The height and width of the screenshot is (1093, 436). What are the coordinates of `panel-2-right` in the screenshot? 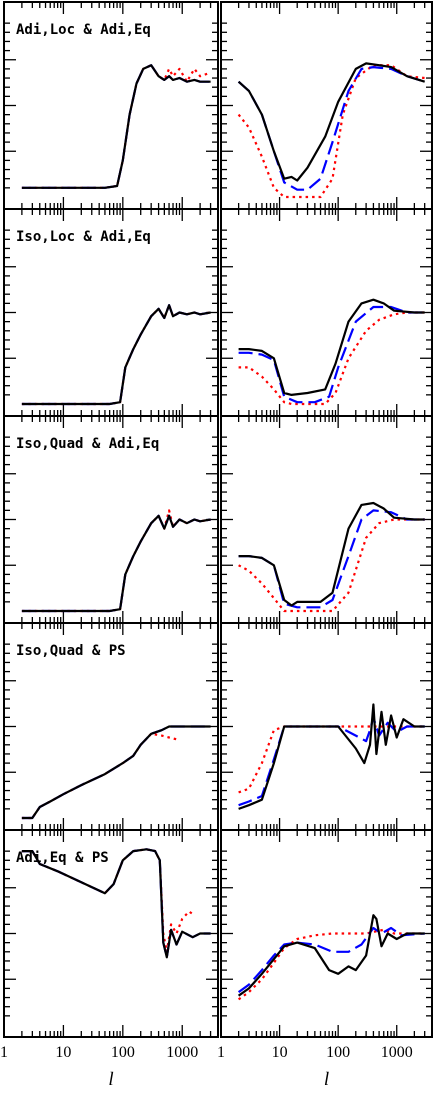 It's located at (326, 519).